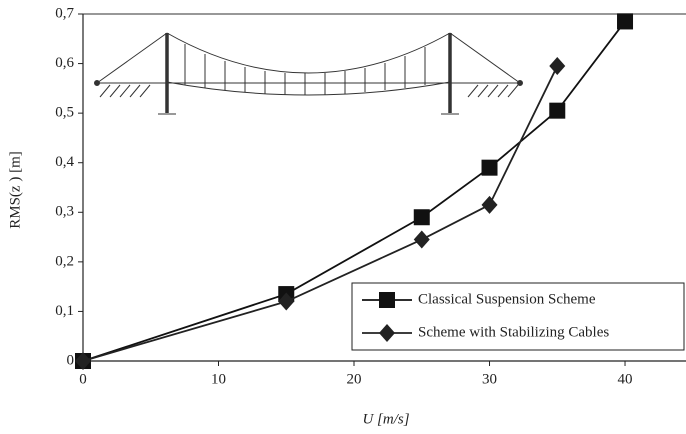 The height and width of the screenshot is (434, 686). What do you see at coordinates (489, 379) in the screenshot?
I see `x-tick-label: 30` at bounding box center [489, 379].